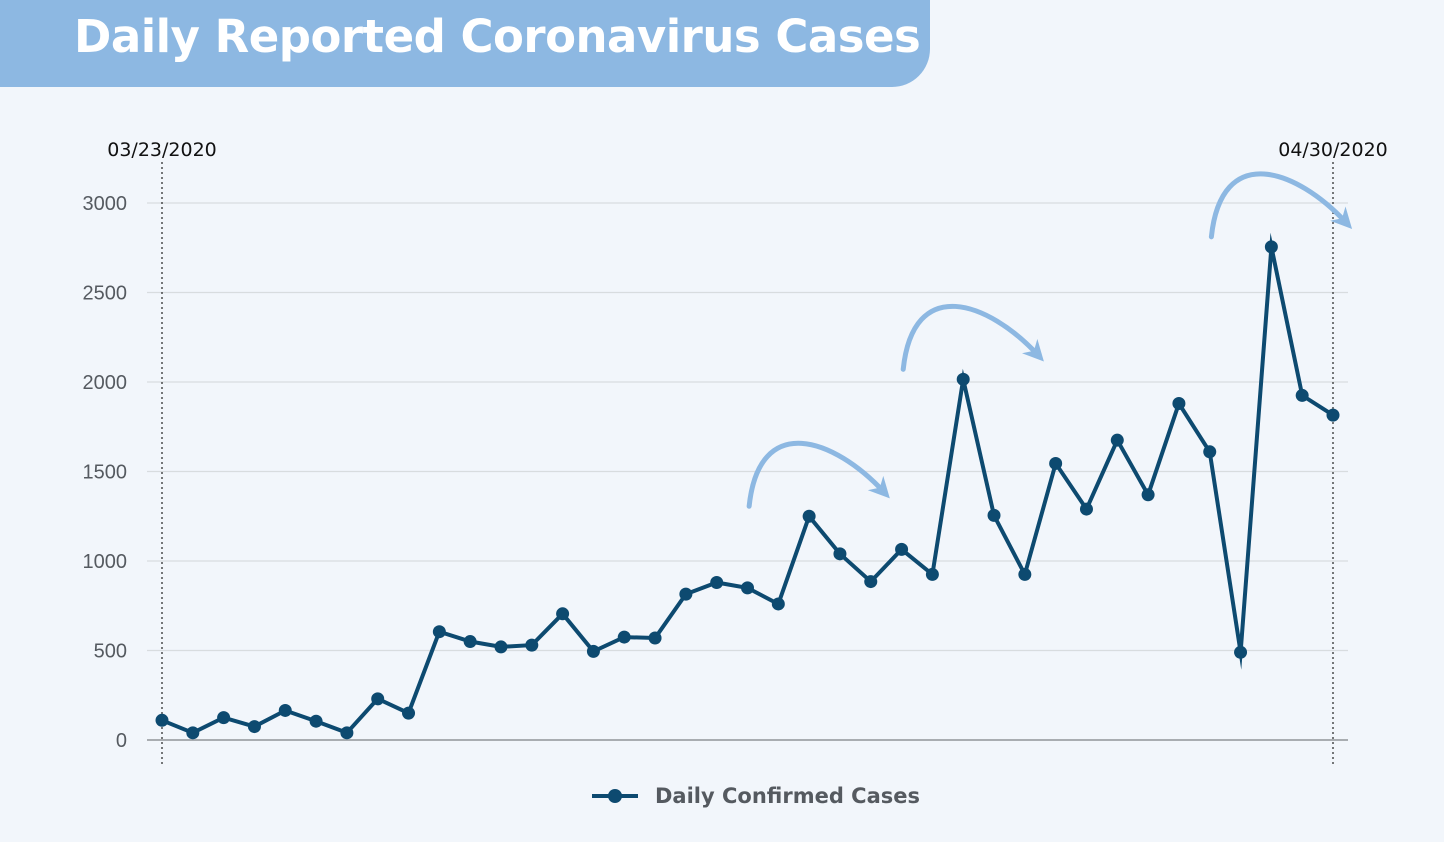  Describe the element at coordinates (105, 562) in the screenshot. I see `y-tick-label-1000: 1000` at that location.